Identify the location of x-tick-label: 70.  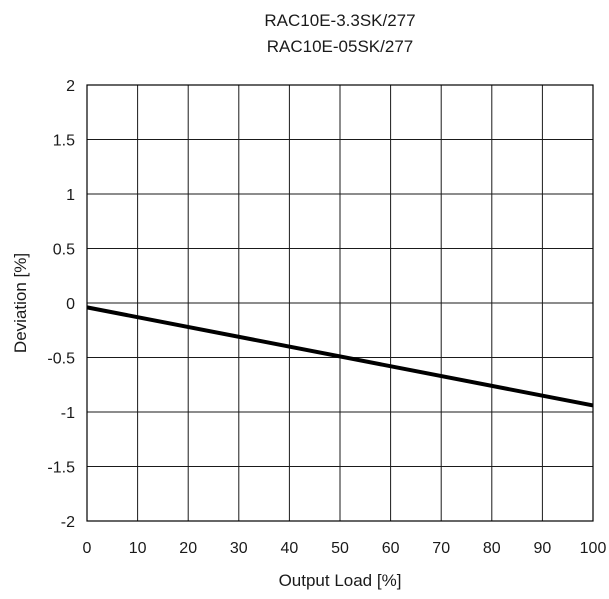
(441, 548).